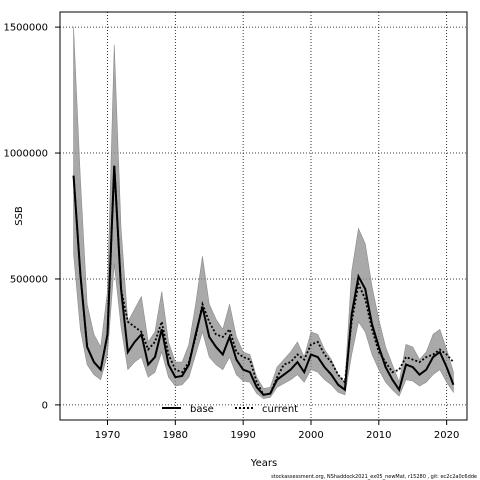 This screenshot has height=480, width=480. What do you see at coordinates (280, 409) in the screenshot?
I see `legend-label-current: current` at bounding box center [280, 409].